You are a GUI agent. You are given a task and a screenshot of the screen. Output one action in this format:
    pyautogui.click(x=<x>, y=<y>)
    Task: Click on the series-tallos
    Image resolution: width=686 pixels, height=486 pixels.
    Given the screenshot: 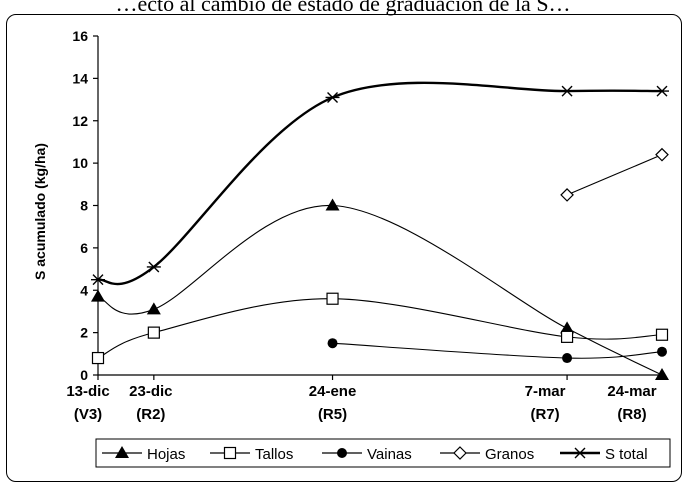 What is the action you would take?
    pyautogui.click(x=380, y=328)
    